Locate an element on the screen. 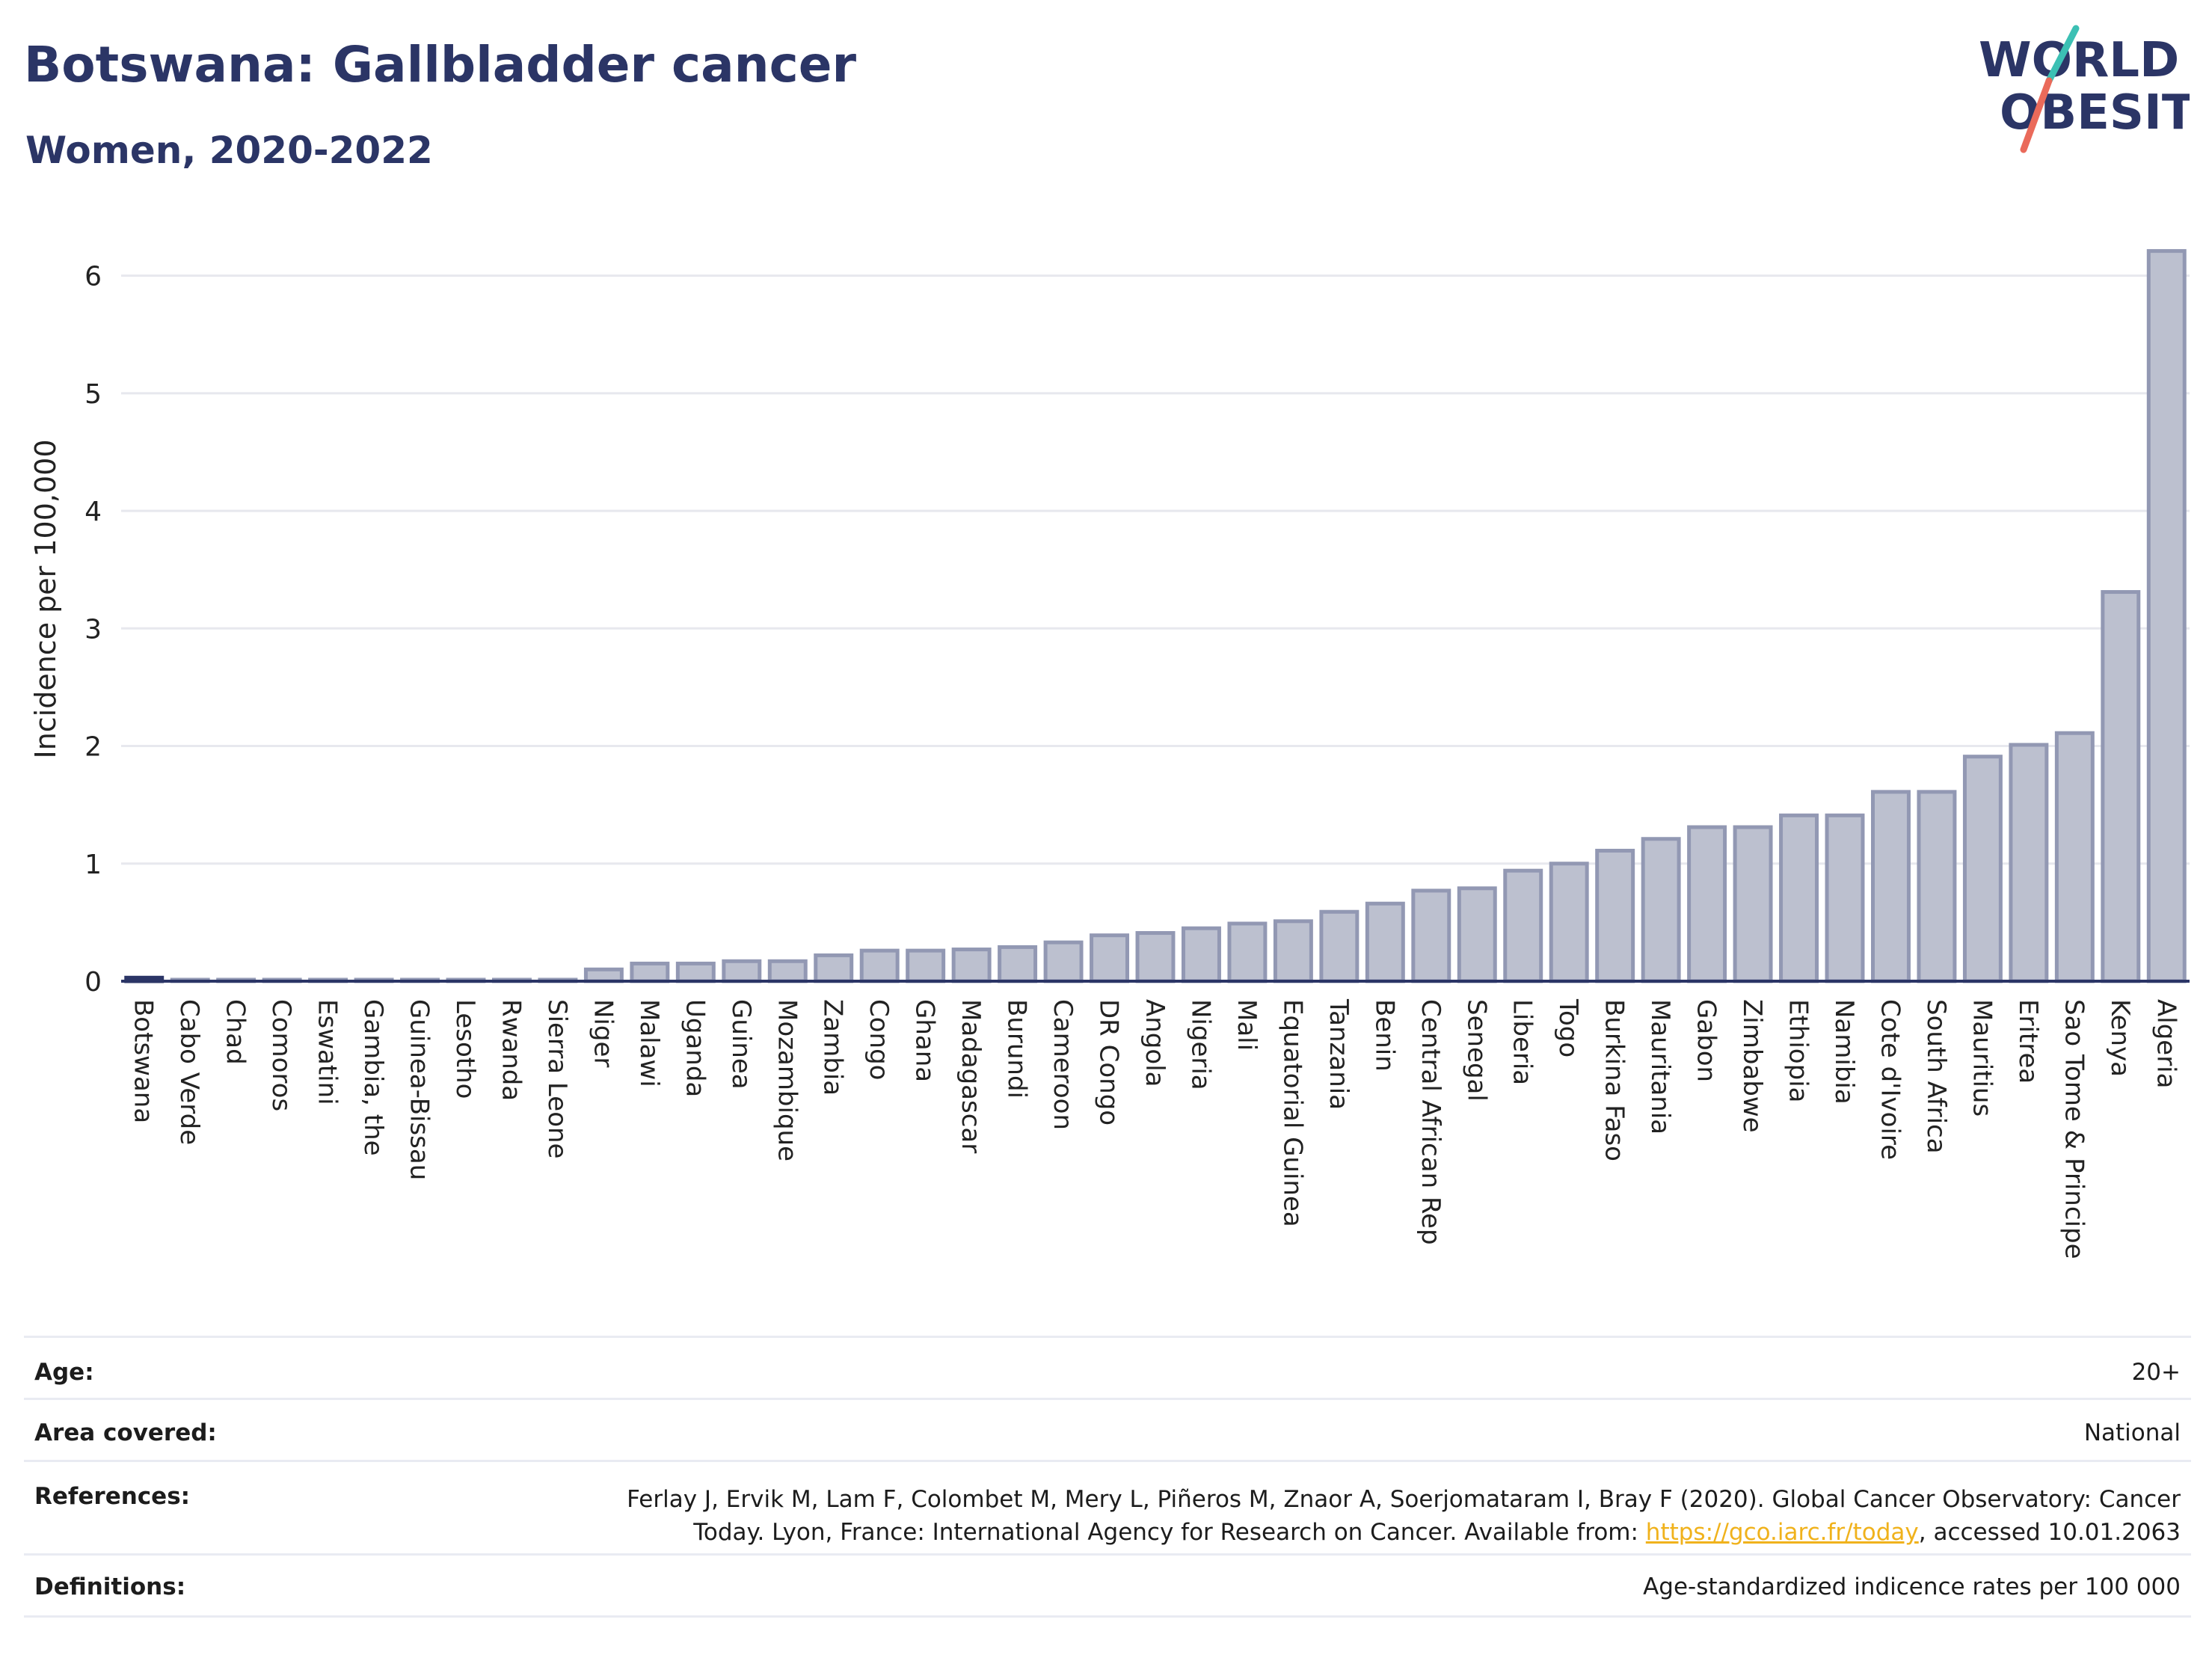 Image resolution: width=2212 pixels, height=1655 pixels. logo-slash-coral is located at coordinates (2036, 115).